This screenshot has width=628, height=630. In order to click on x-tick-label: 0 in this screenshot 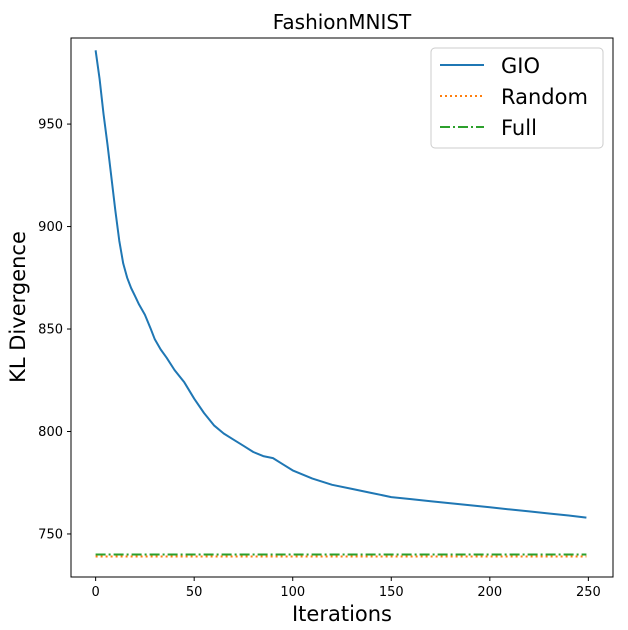, I will do `click(95, 592)`.